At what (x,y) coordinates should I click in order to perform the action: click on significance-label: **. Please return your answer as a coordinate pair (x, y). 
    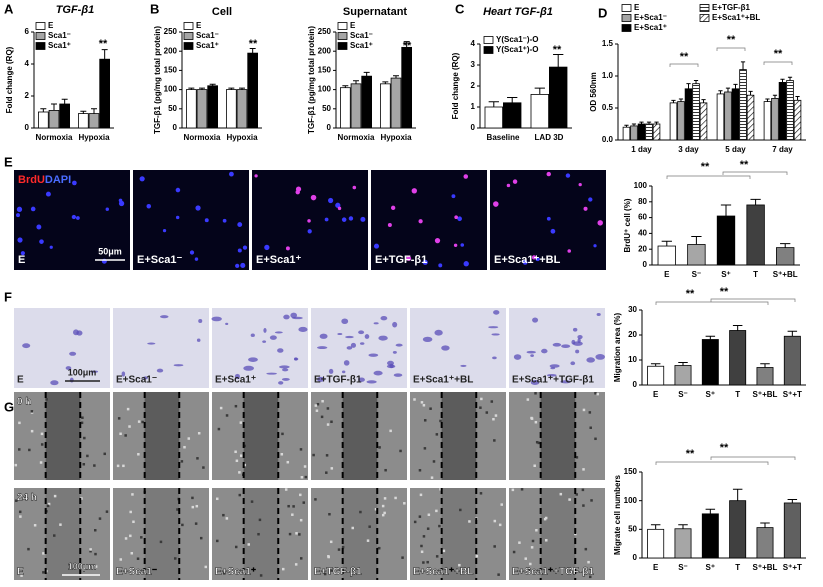
    Looking at the image, I should click on (253, 44).